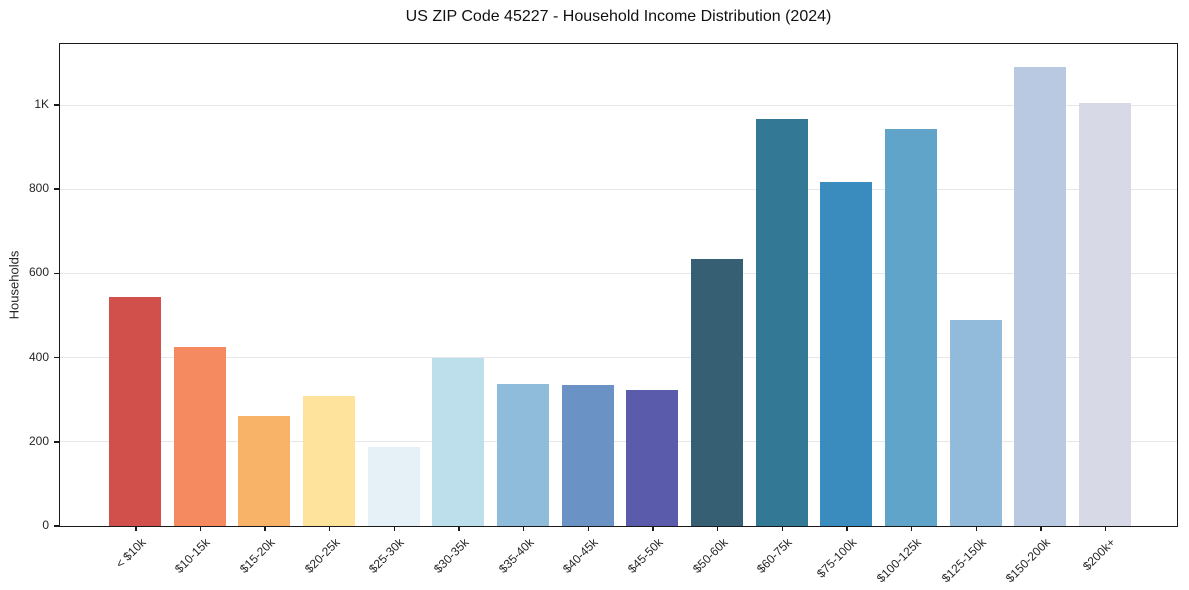  What do you see at coordinates (910, 327) in the screenshot?
I see `bar-100-125k` at bounding box center [910, 327].